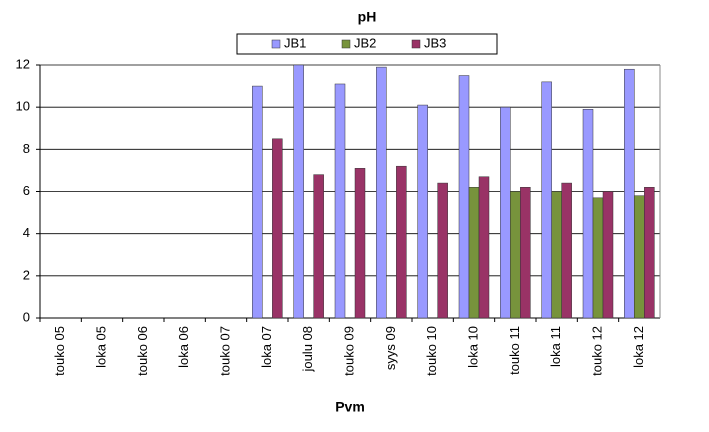  What do you see at coordinates (390, 348) in the screenshot?
I see `x-tick-label: syys 09` at bounding box center [390, 348].